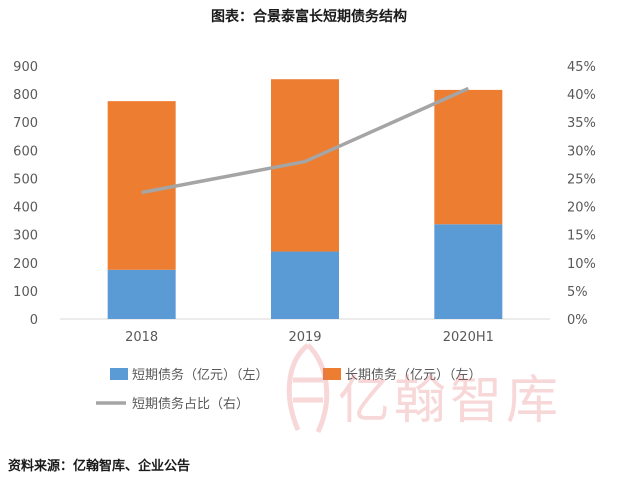  What do you see at coordinates (581, 179) in the screenshot?
I see `right-tick-label: 25%` at bounding box center [581, 179].